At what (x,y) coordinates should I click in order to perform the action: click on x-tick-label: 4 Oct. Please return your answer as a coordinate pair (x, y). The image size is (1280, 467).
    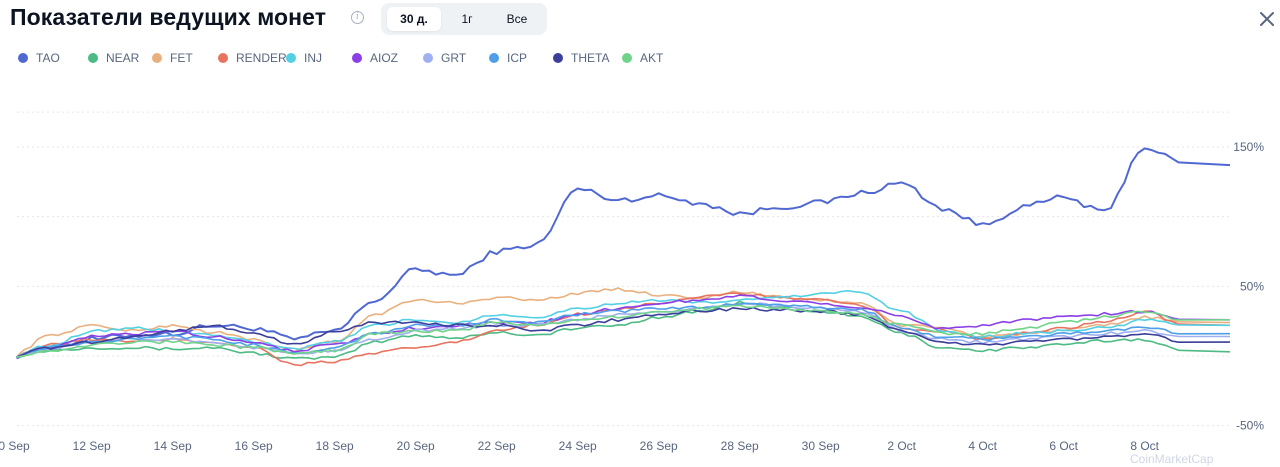
    Looking at the image, I should click on (982, 446).